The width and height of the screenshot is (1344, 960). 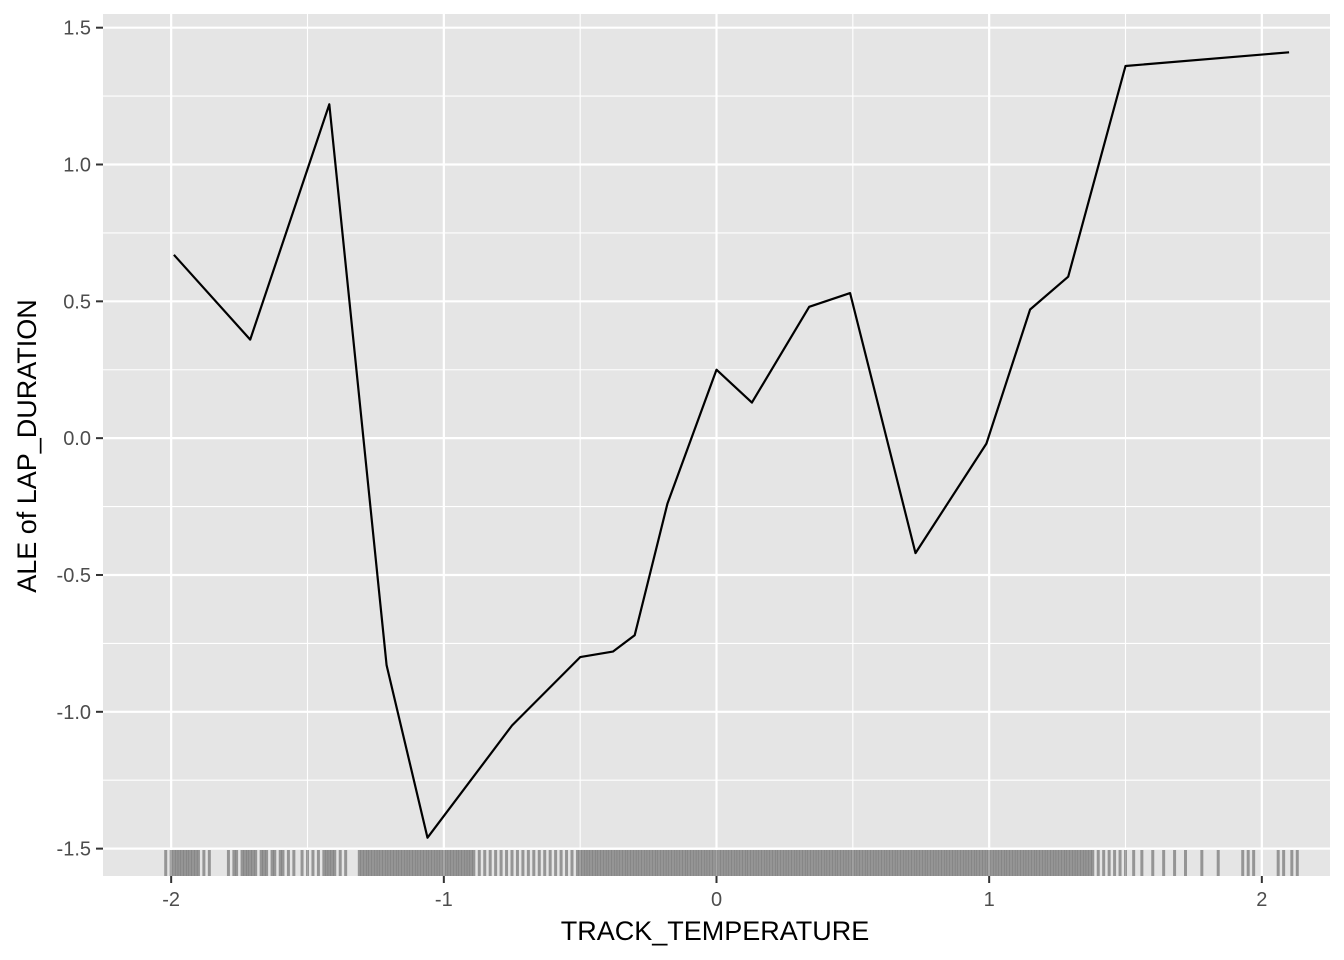 I want to click on x-tick-label: 2, so click(x=1261, y=900).